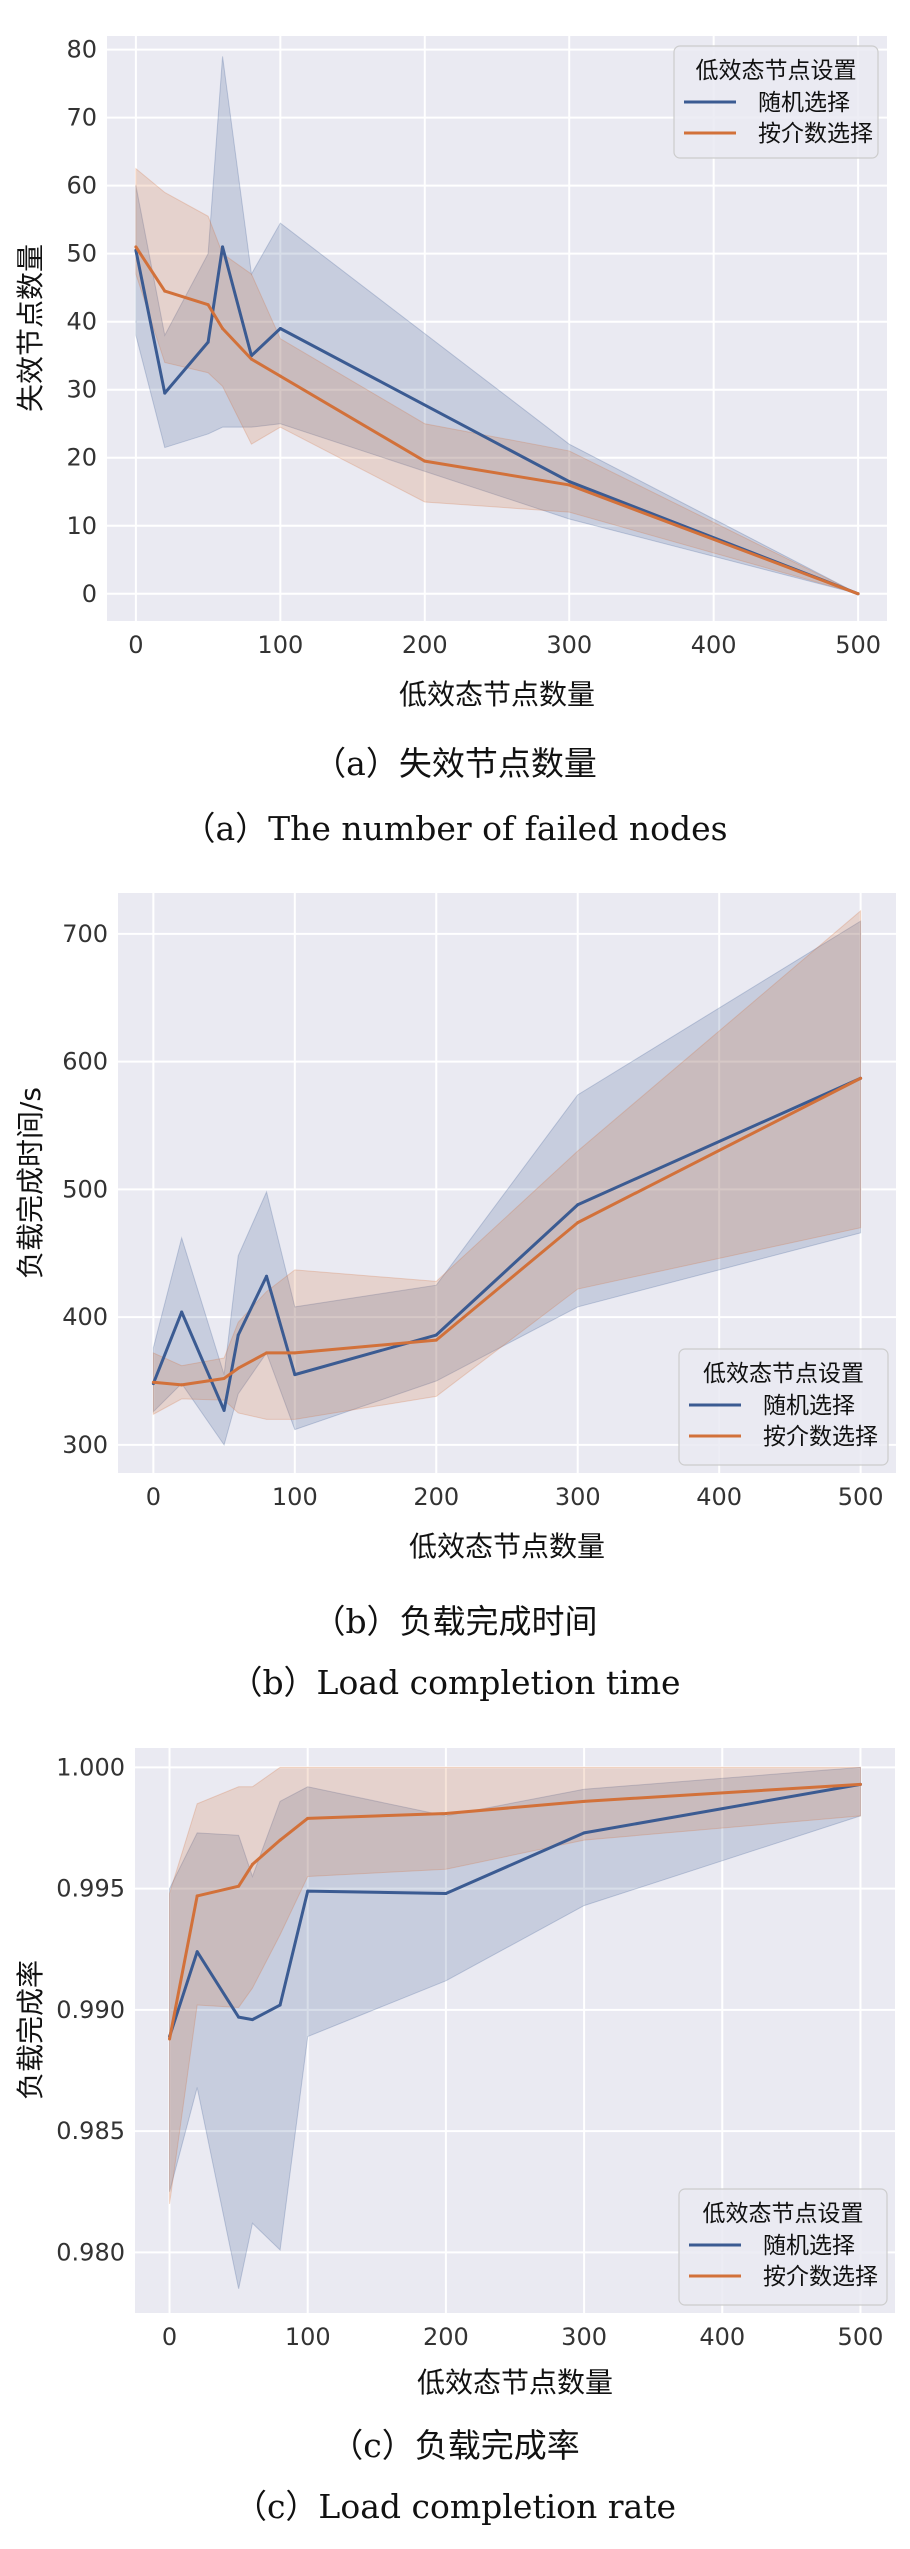 The image size is (910, 2549). Describe the element at coordinates (81, 118) in the screenshot. I see `y-tick-label: 70` at that location.